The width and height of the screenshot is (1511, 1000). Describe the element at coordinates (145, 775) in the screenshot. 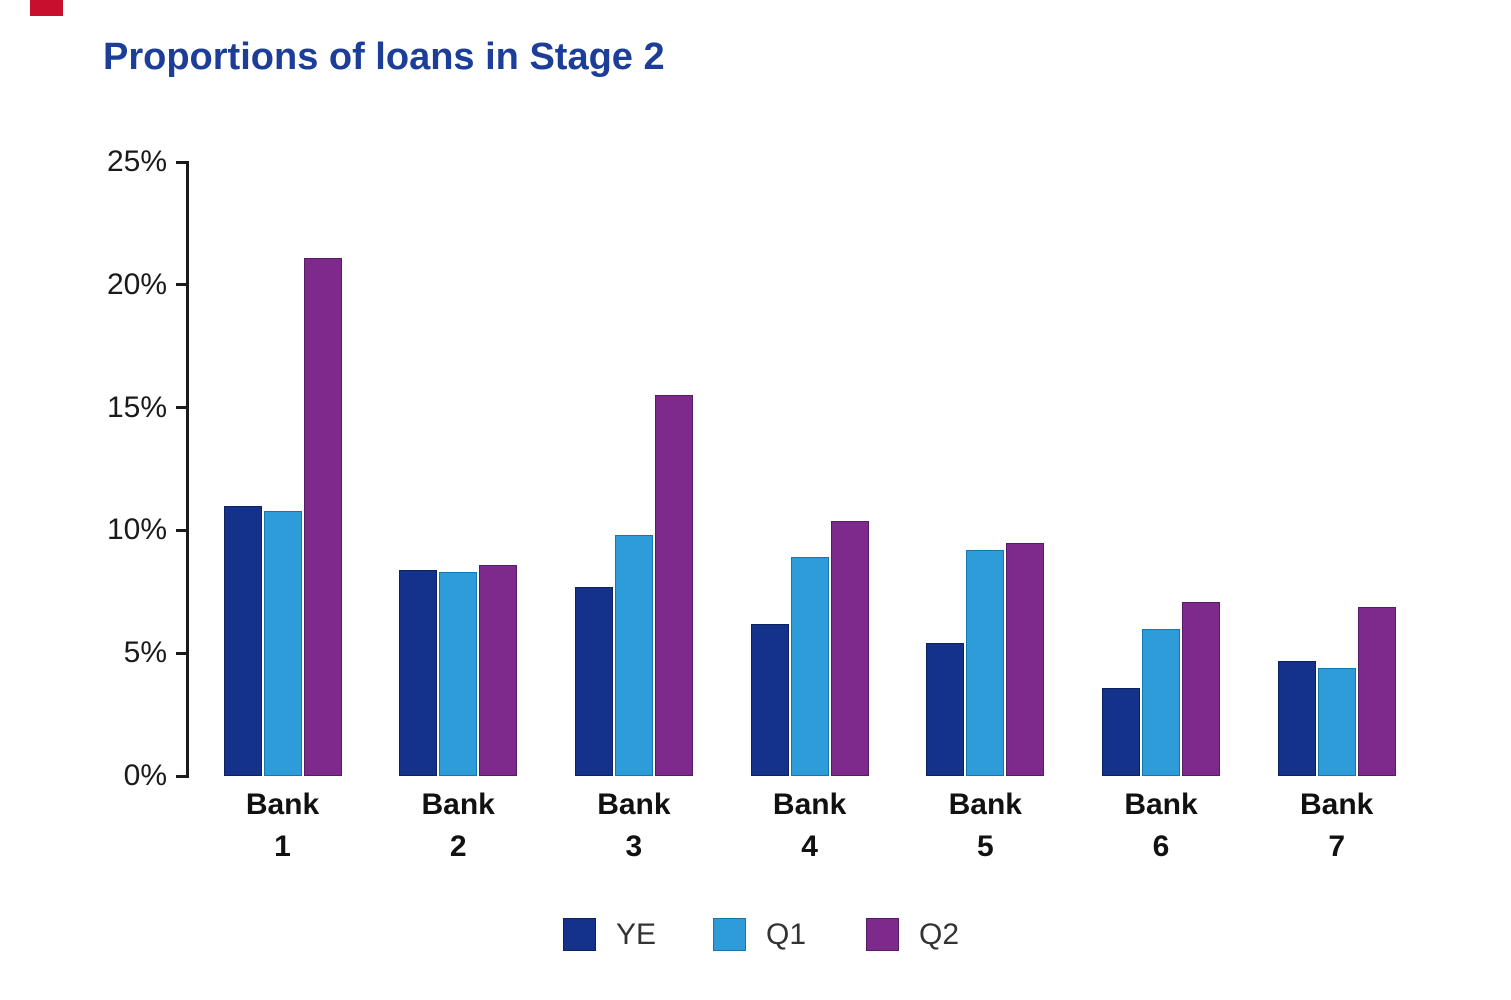

I see `y-tick-label: 0%` at that location.